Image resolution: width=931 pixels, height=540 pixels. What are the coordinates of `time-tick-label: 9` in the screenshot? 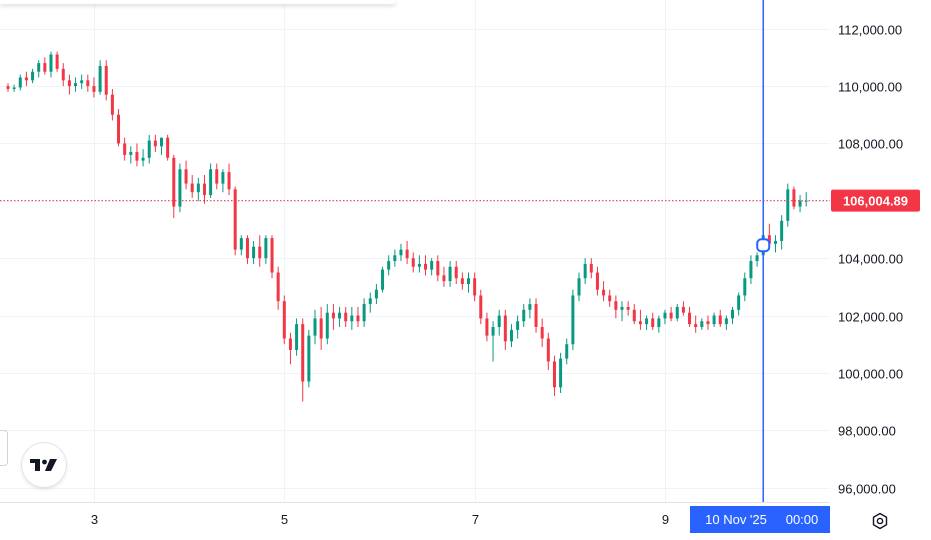 It's located at (665, 519).